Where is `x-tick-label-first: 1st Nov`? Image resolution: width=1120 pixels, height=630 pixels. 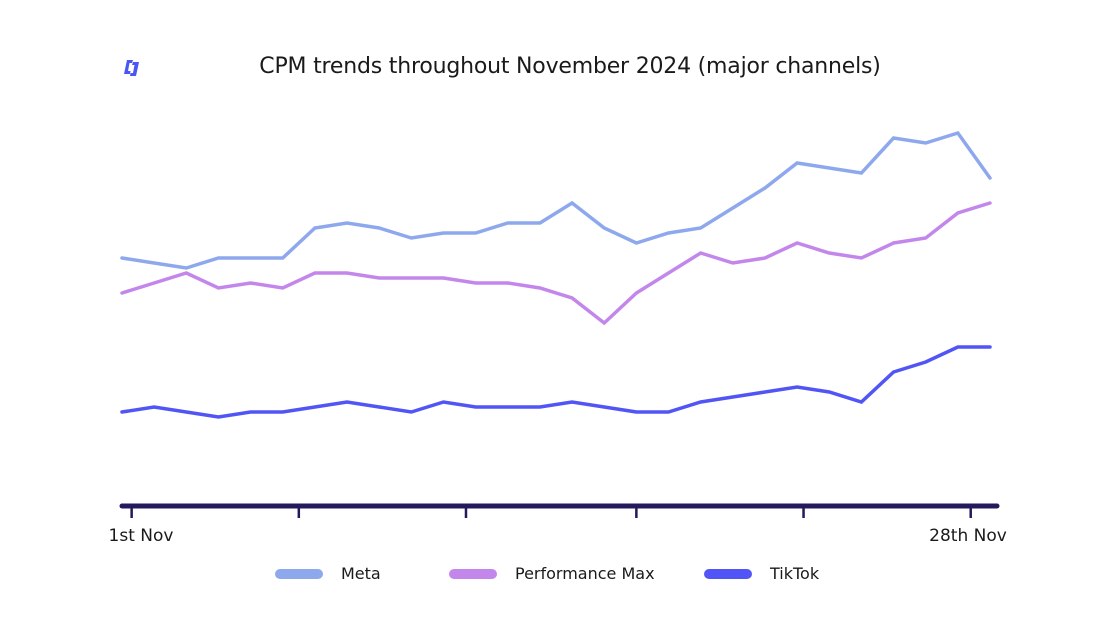
x-tick-label-first: 1st Nov is located at coordinates (141, 536).